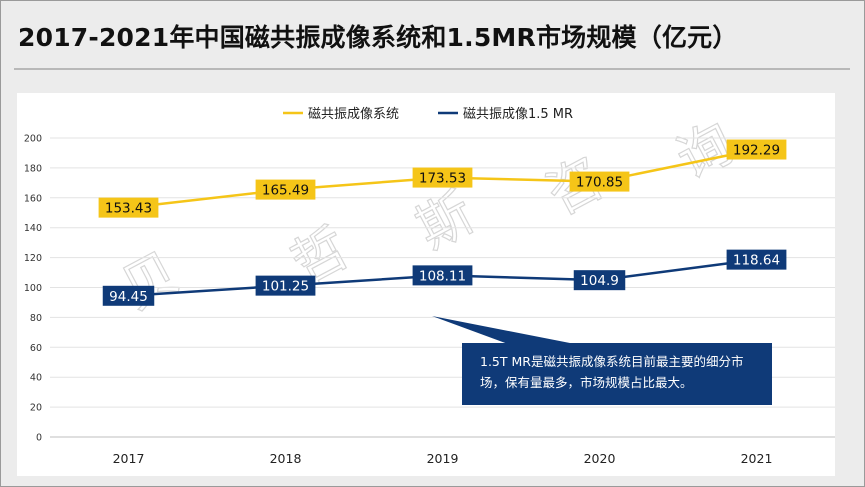 The width and height of the screenshot is (865, 487). Describe the element at coordinates (33, 168) in the screenshot. I see `y-tick-label: 180` at that location.